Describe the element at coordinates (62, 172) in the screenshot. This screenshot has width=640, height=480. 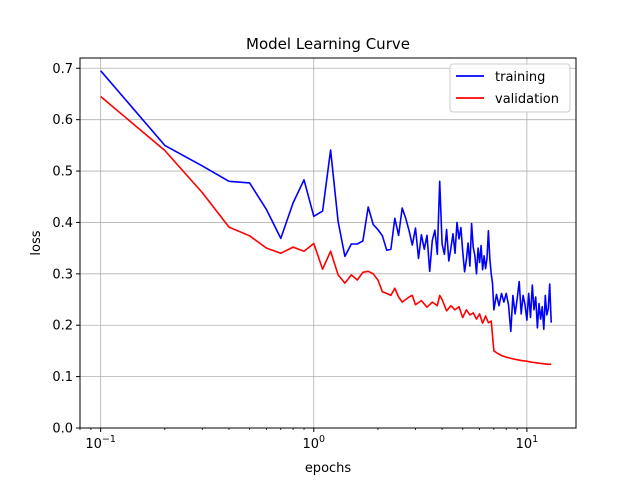
I see `y-tick-label: 0.5` at that location.